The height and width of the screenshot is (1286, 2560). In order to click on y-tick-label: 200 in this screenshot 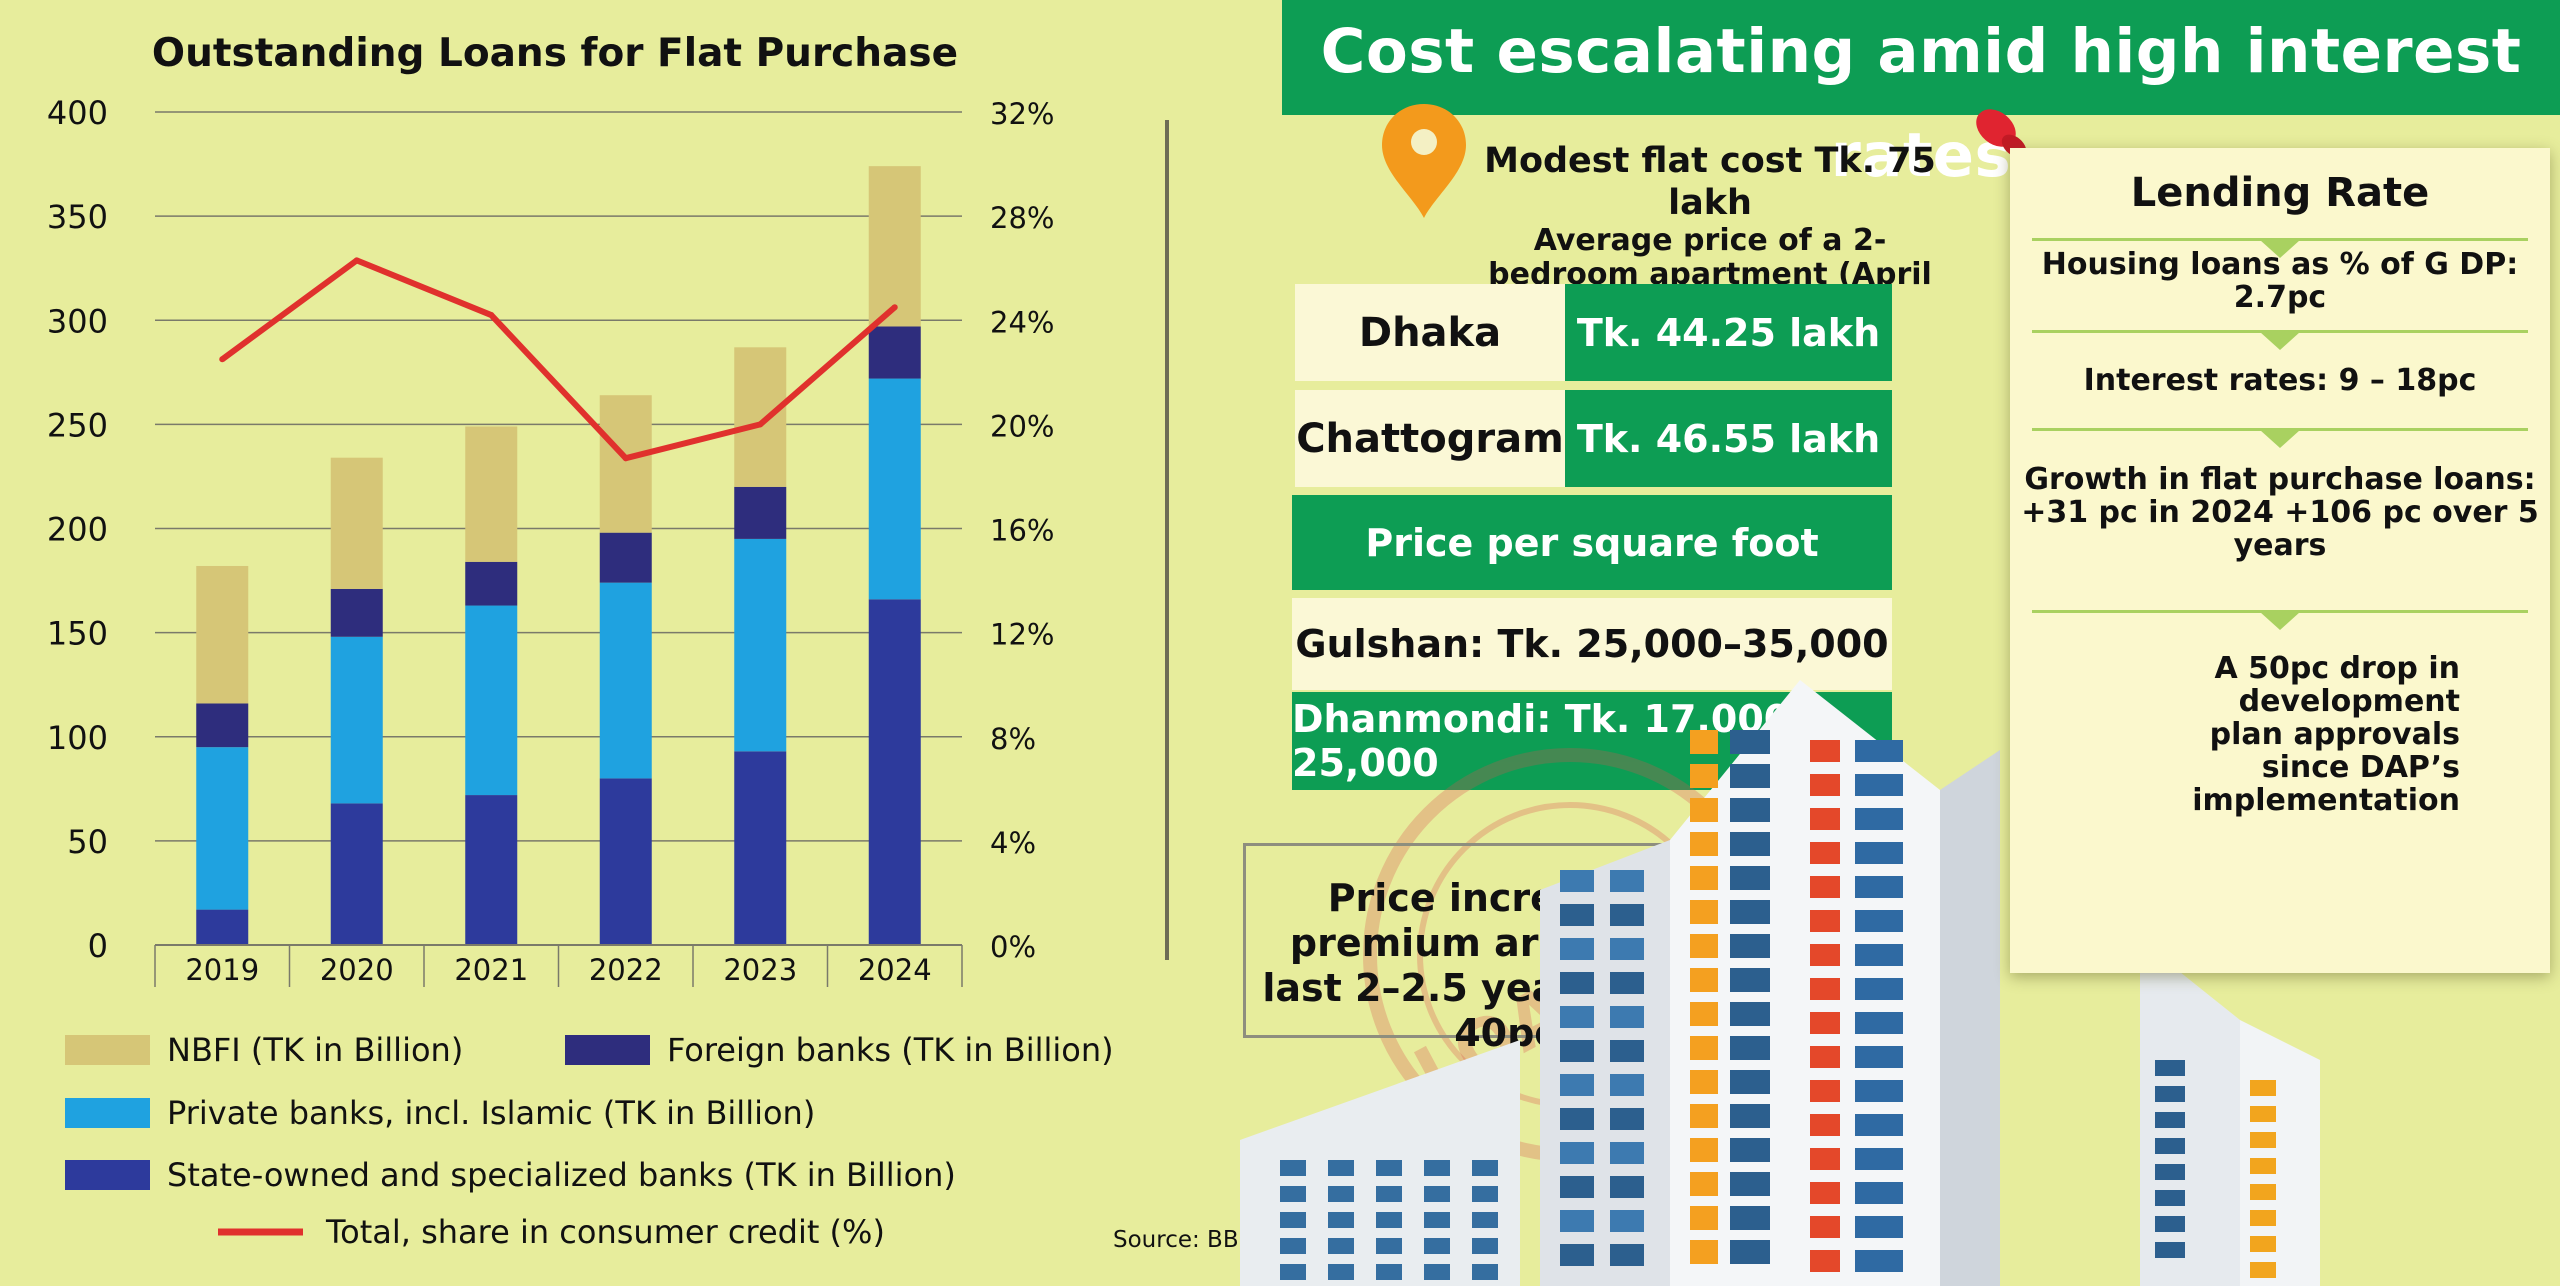, I will do `click(77, 530)`.